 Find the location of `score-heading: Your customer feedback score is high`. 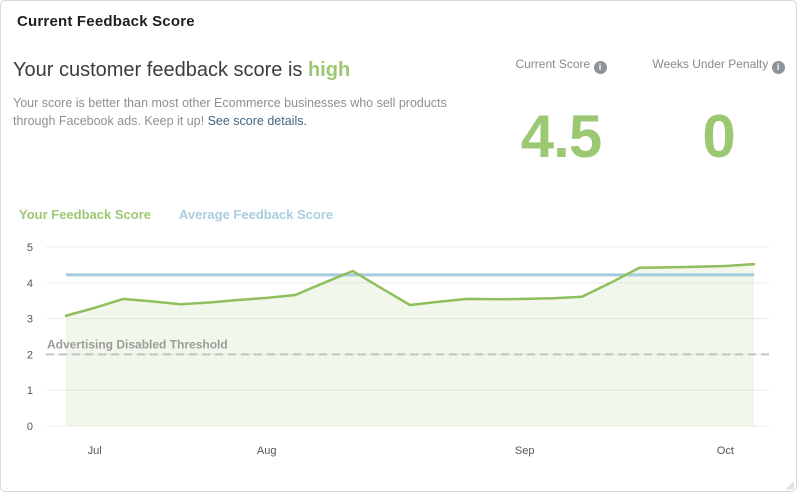

score-heading: Your customer feedback score is high is located at coordinates (181, 70).